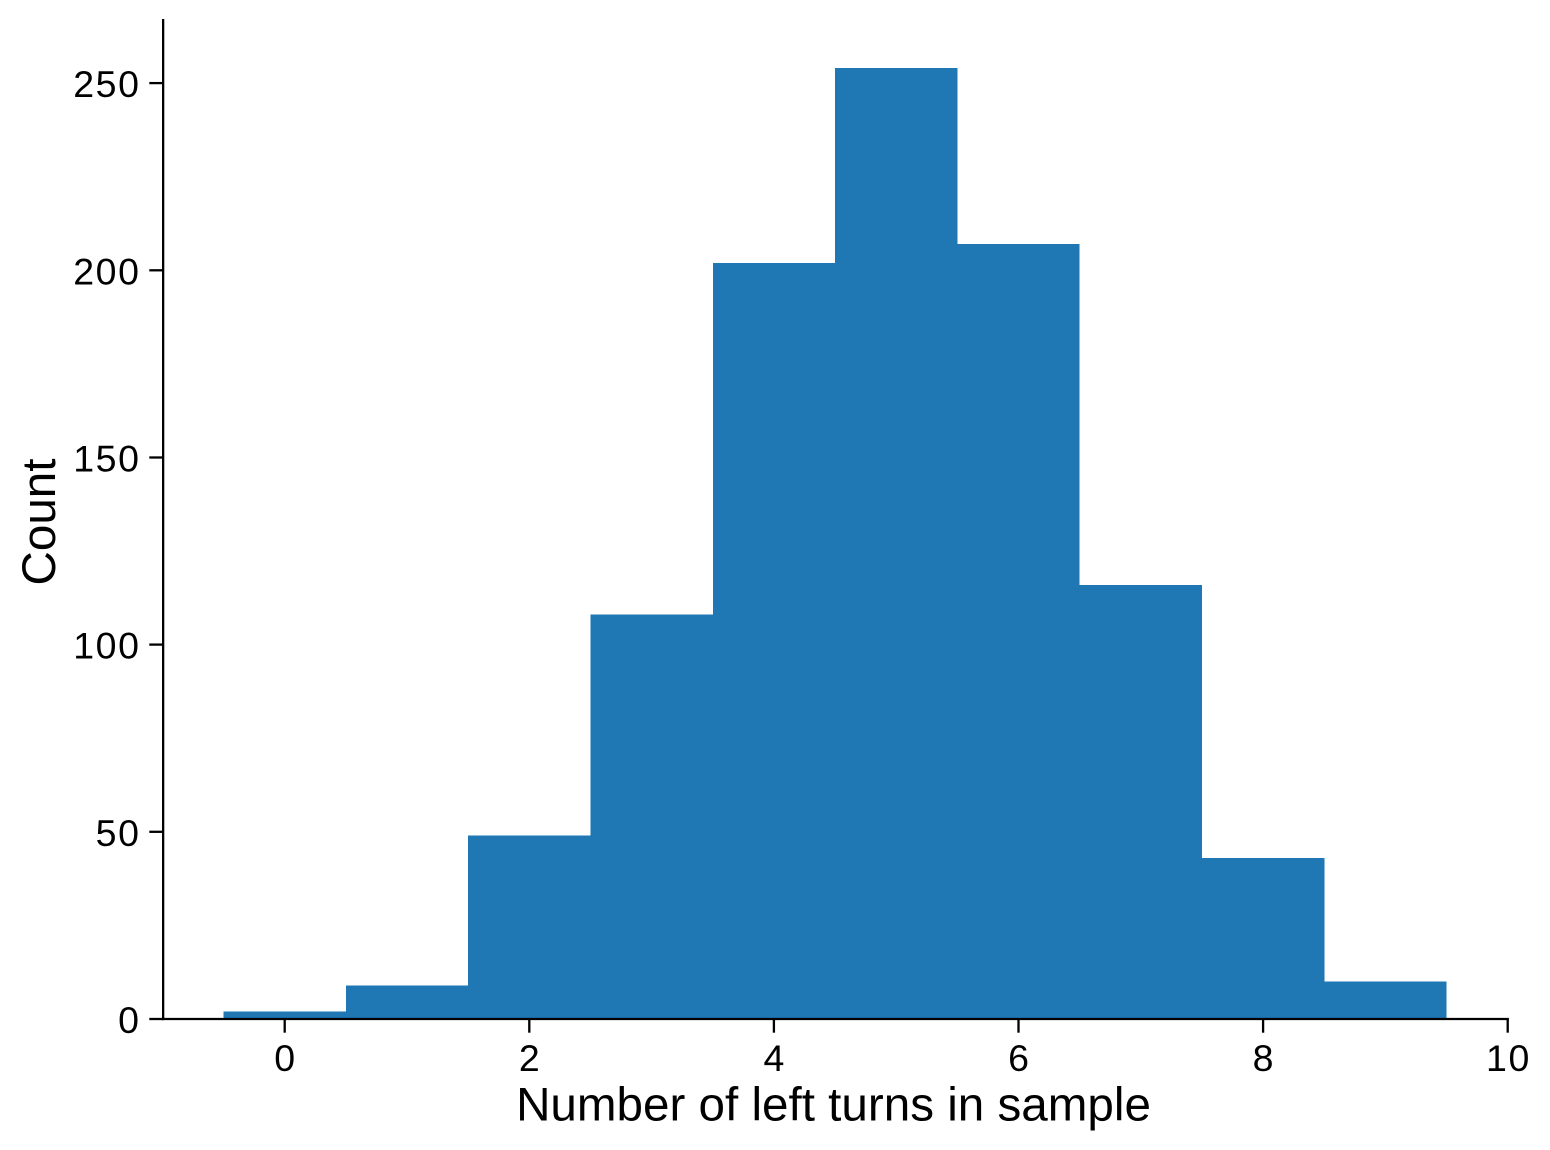 This screenshot has height=1150, width=1550. Describe the element at coordinates (118, 833) in the screenshot. I see `svg-text: 50` at that location.